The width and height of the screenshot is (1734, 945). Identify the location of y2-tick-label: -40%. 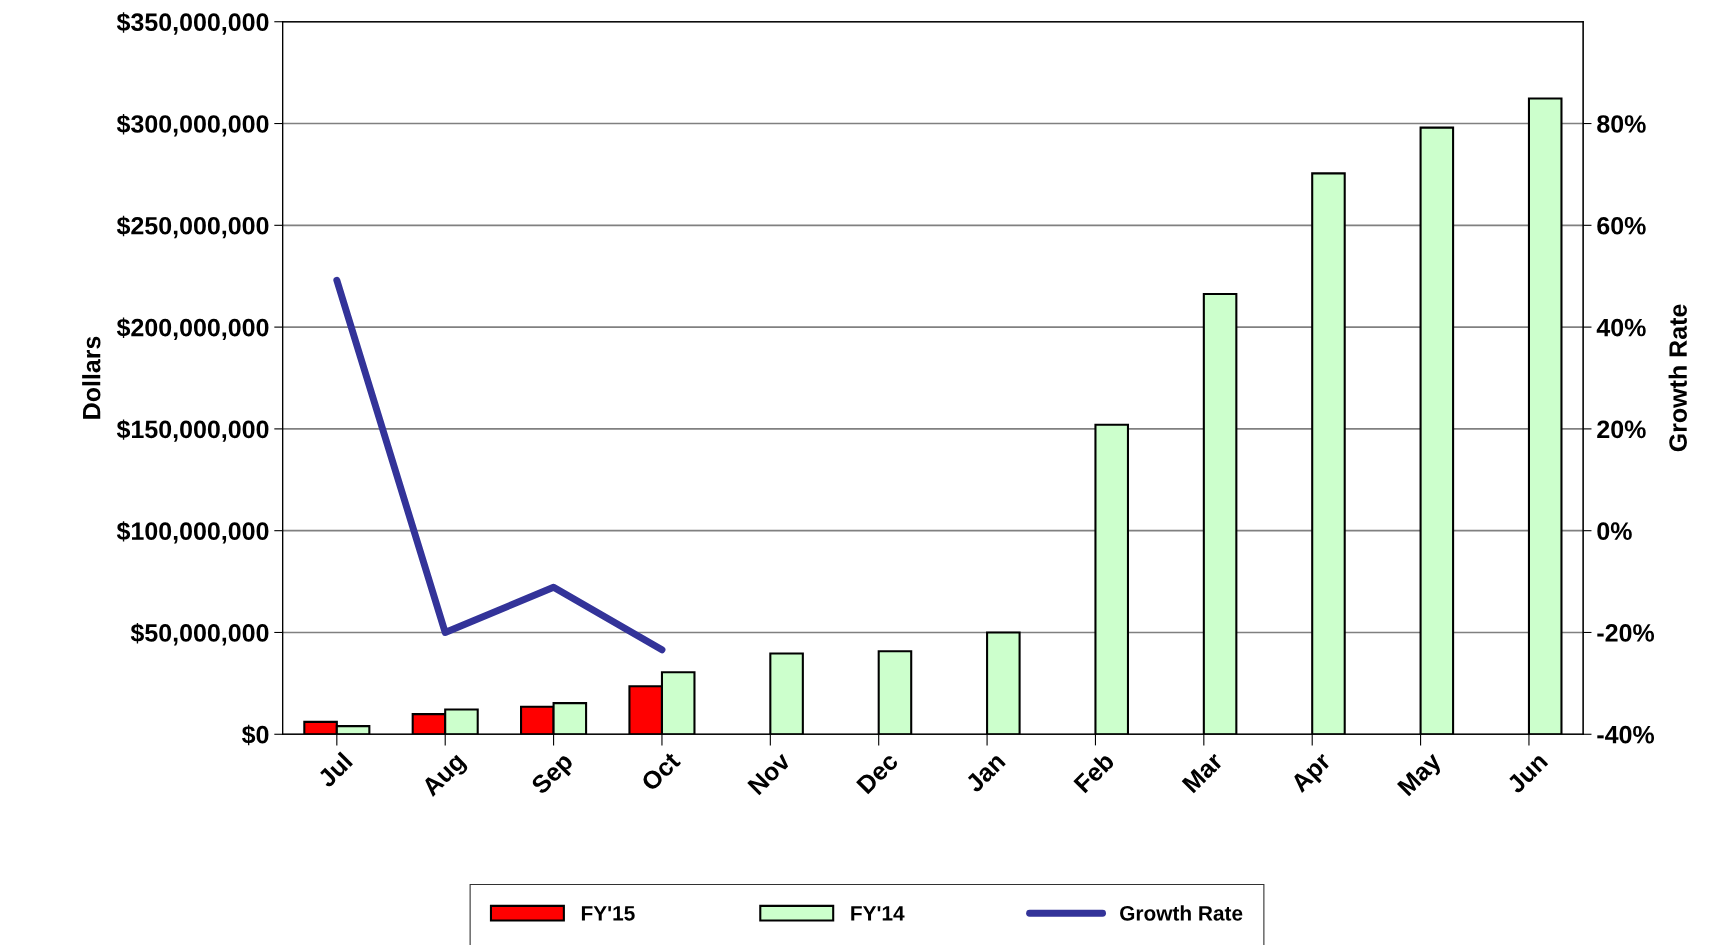
(1626, 734).